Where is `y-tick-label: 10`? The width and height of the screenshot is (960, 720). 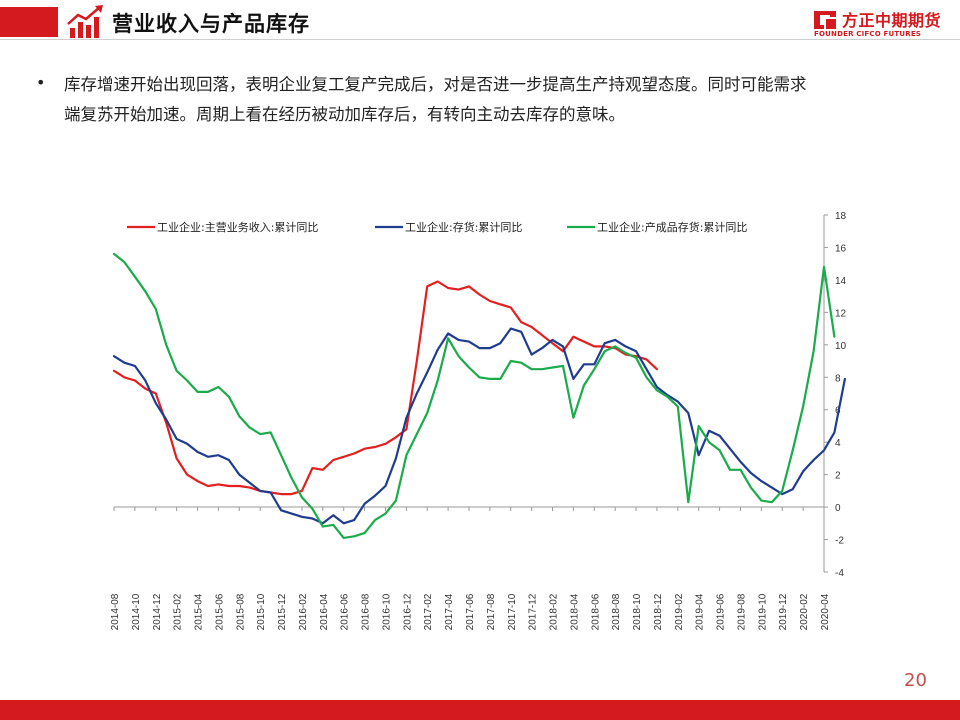 y-tick-label: 10 is located at coordinates (841, 346).